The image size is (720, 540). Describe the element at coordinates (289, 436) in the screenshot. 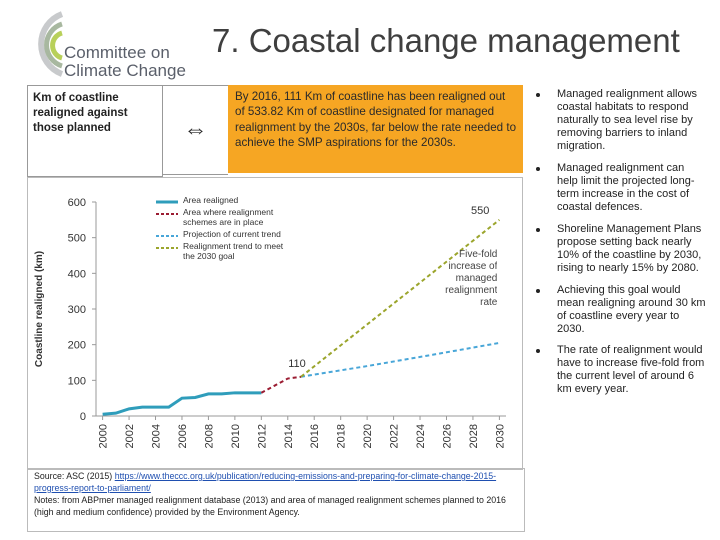

I see `x-tick-label: 2014` at that location.